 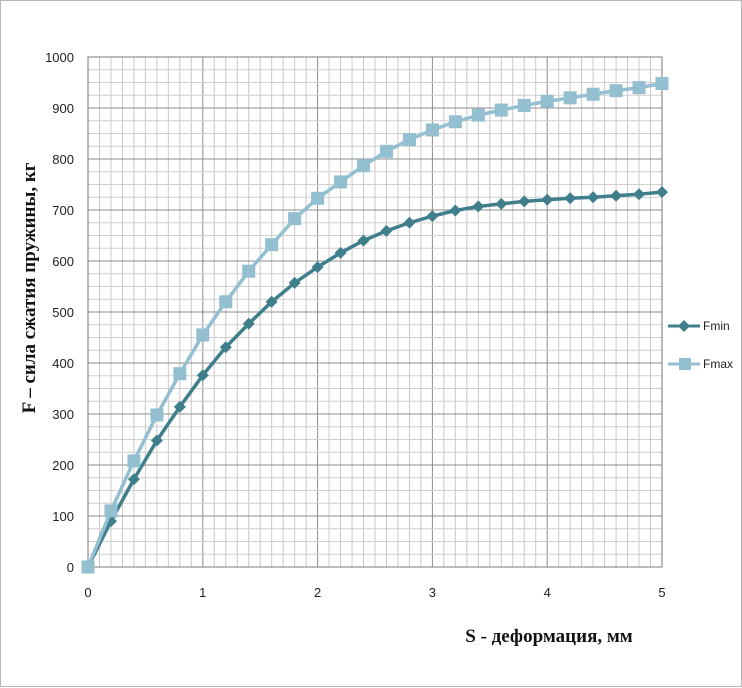 What do you see at coordinates (63, 516) in the screenshot?
I see `y-tick-label: 100` at bounding box center [63, 516].